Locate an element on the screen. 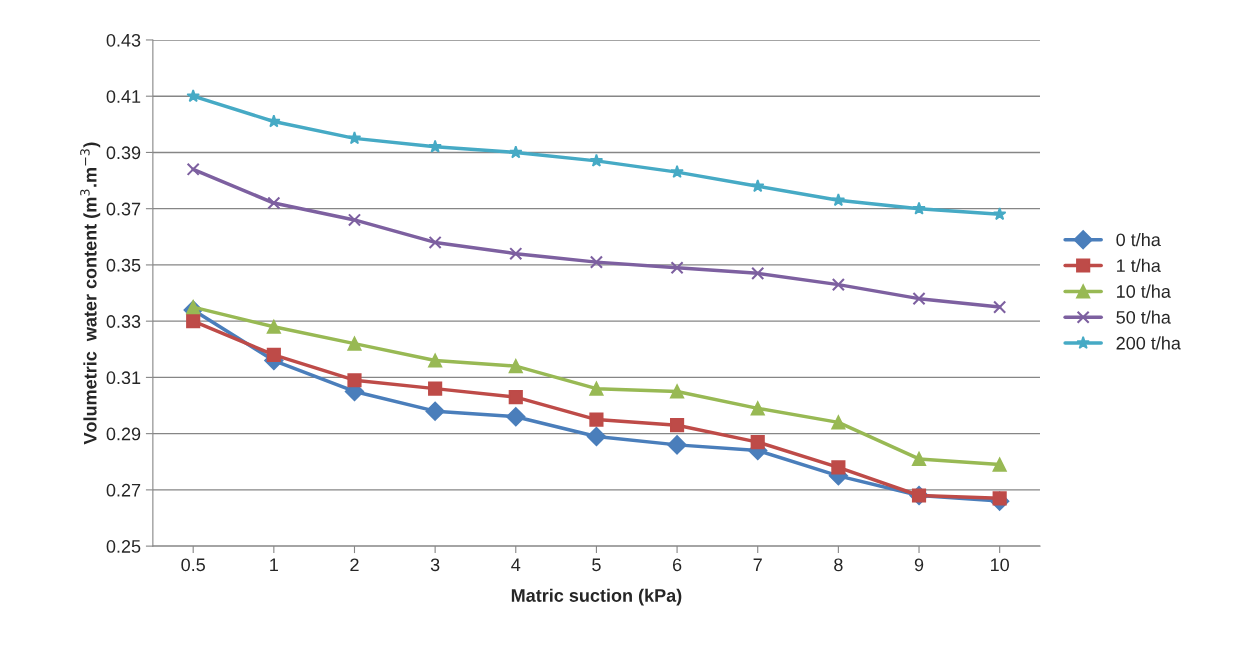 Image resolution: width=1253 pixels, height=666 pixels. y-tick-label: 0.43 is located at coordinates (123, 40).